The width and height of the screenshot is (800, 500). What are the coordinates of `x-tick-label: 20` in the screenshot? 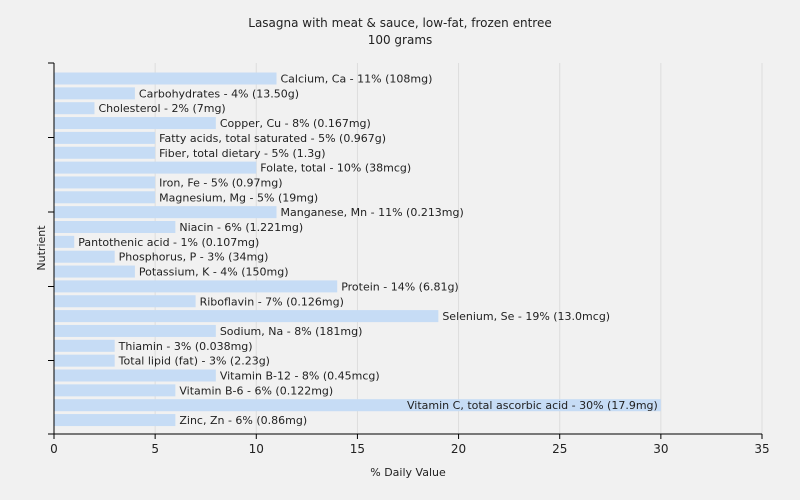 It's located at (458, 449).